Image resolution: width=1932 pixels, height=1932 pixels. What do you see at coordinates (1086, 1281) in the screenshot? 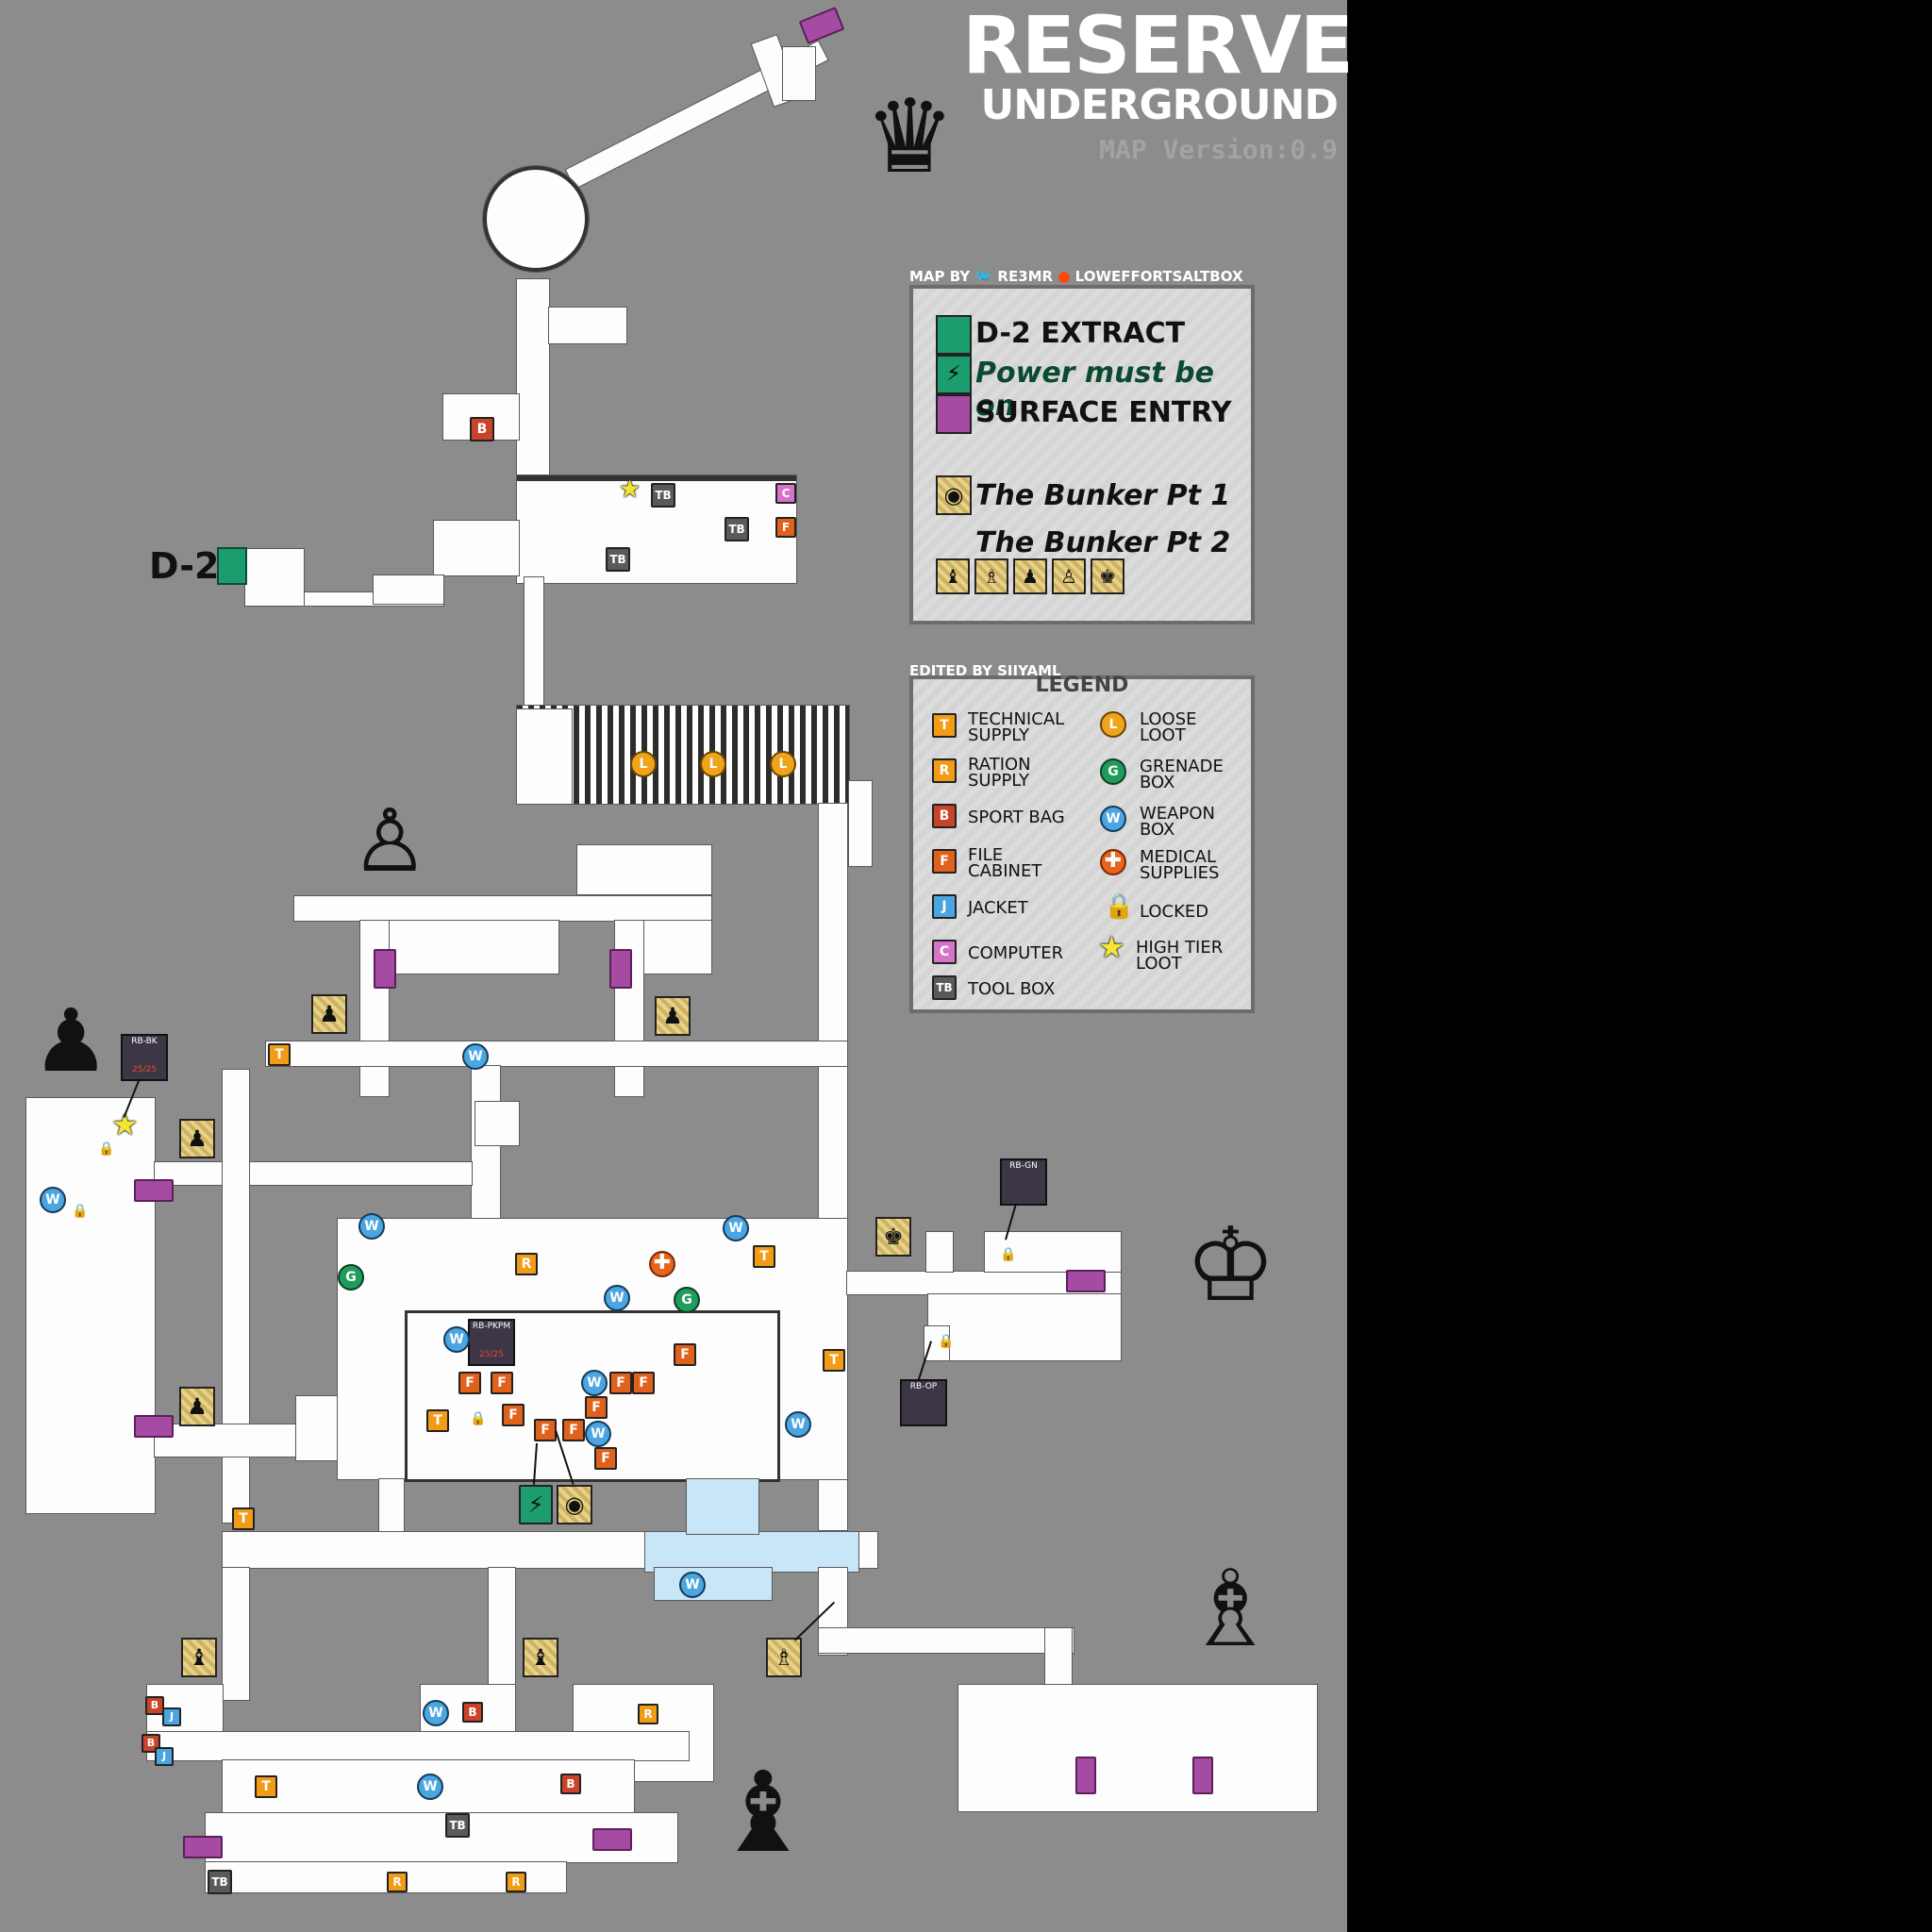
I see `surface-entry-king` at bounding box center [1086, 1281].